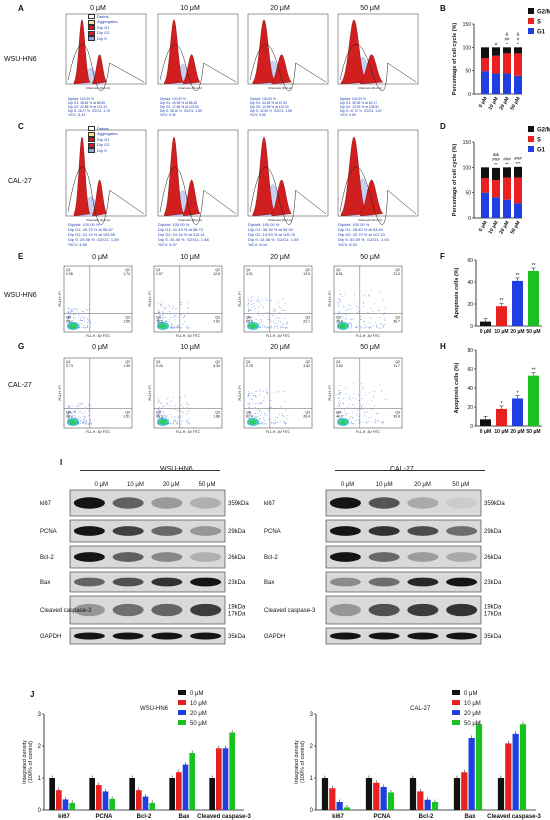  Describe the element at coordinates (493, 615) in the screenshot. I see `wb-size-label-cal-4: 17kDa` at that location.